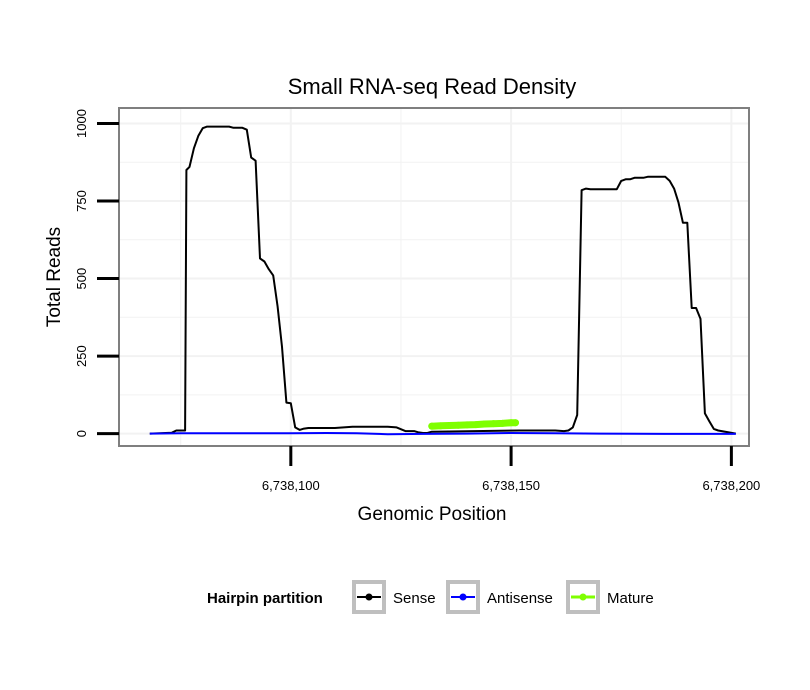 The height and width of the screenshot is (690, 810). I want to click on legend-label-mature: Mature, so click(630, 598).